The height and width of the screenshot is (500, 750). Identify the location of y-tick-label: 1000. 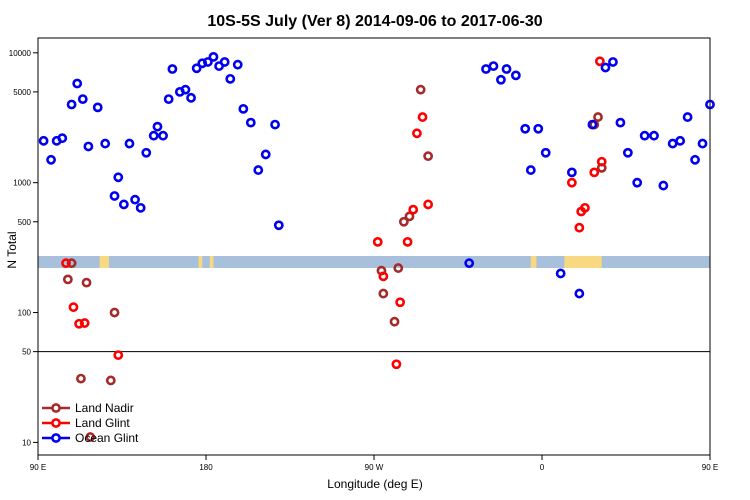
(22, 183).